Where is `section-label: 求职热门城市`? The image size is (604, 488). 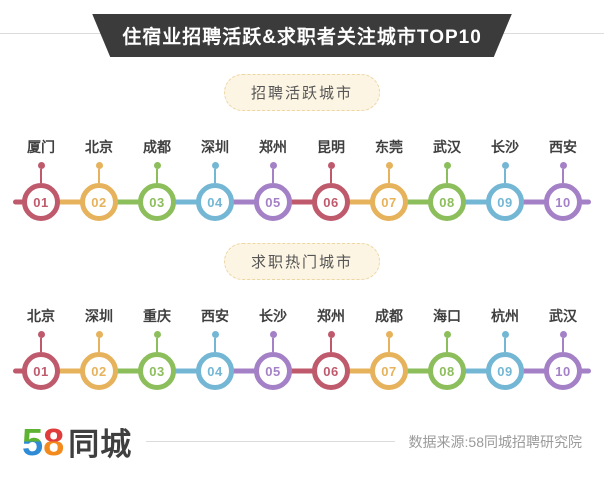 section-label: 求职热门城市 is located at coordinates (301, 262).